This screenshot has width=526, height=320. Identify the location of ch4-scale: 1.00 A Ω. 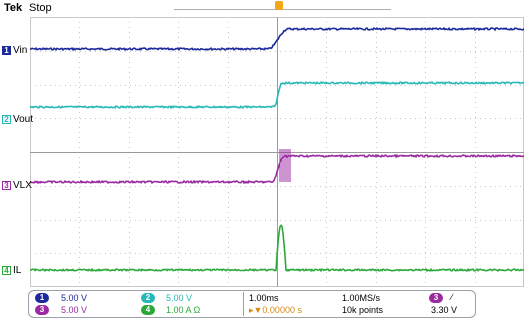
(183, 310).